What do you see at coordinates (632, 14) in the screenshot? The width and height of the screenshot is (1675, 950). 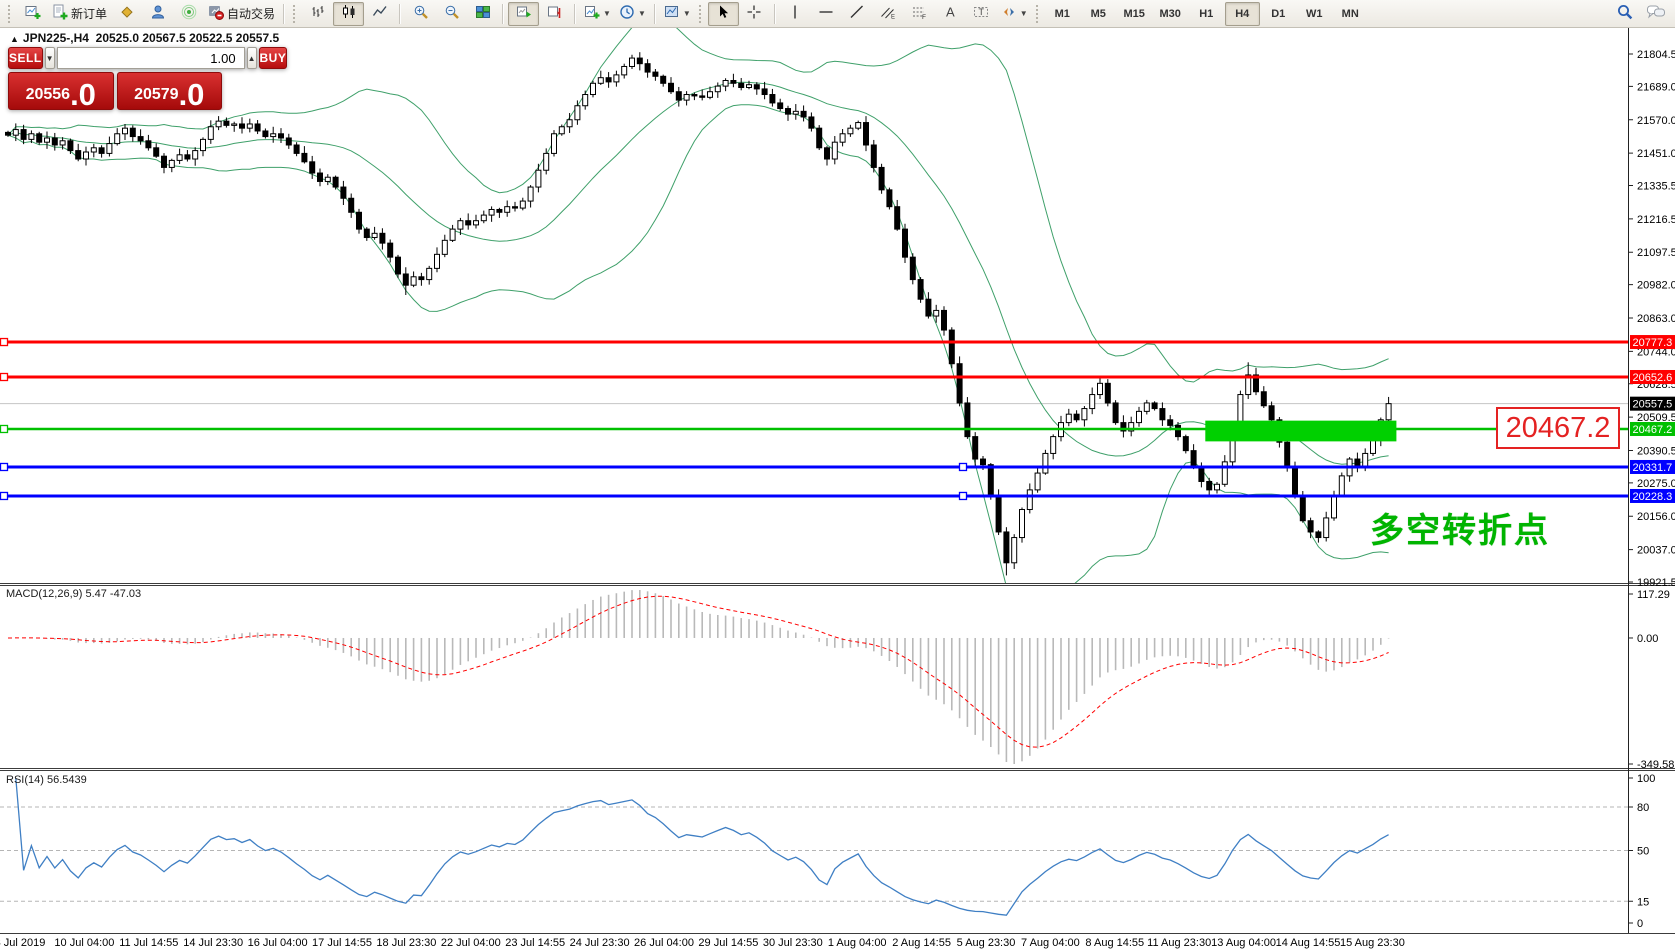 I see `period-dropdown-button: ▼` at bounding box center [632, 14].